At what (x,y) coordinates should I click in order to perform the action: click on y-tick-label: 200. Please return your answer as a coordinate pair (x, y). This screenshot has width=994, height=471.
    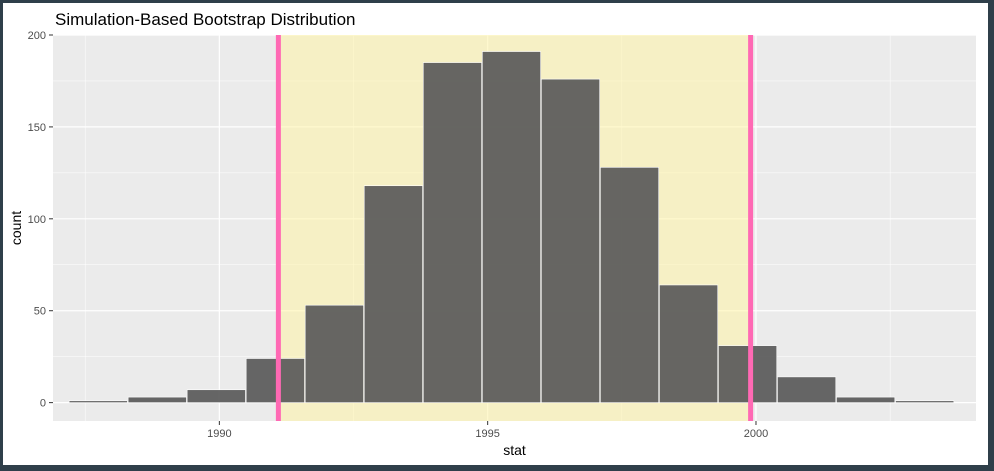
    Looking at the image, I should click on (37, 36).